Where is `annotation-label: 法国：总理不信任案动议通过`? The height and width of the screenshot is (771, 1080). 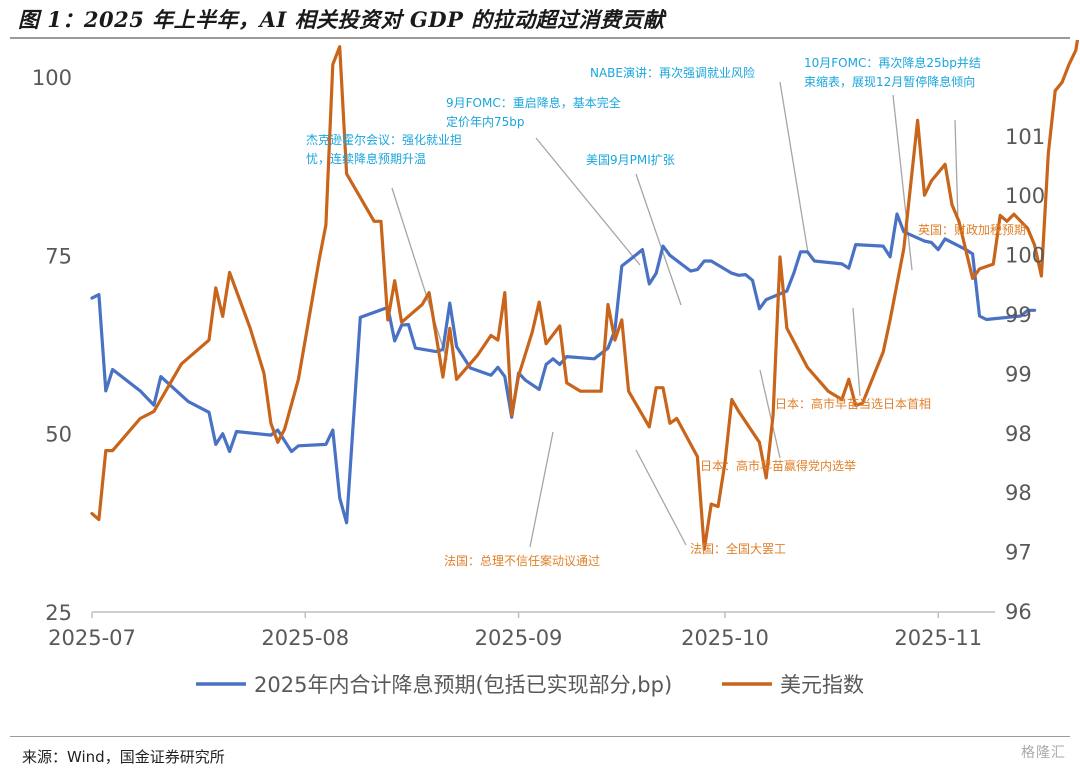
annotation-label: 法国：总理不信任案动议通过 is located at coordinates (522, 560).